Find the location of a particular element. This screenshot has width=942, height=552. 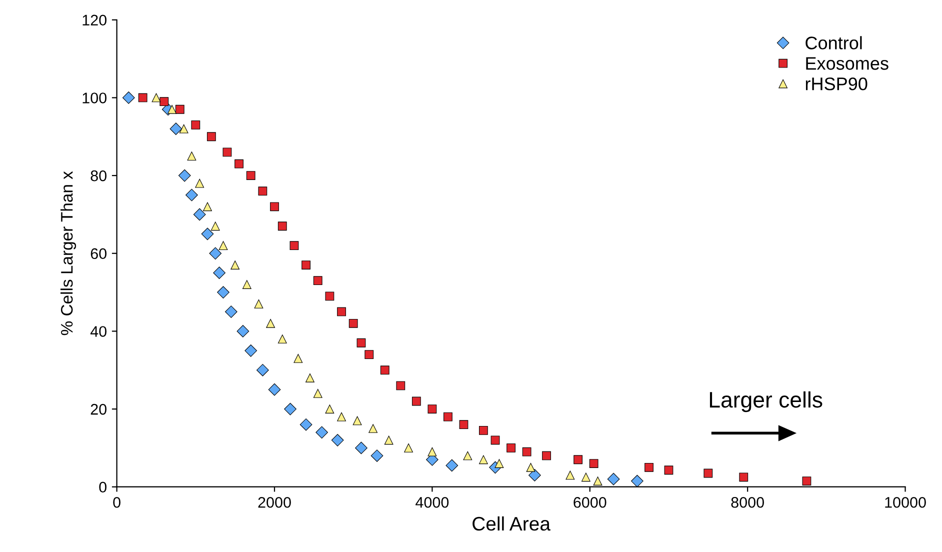

x-tick-label: 4000 is located at coordinates (432, 502).